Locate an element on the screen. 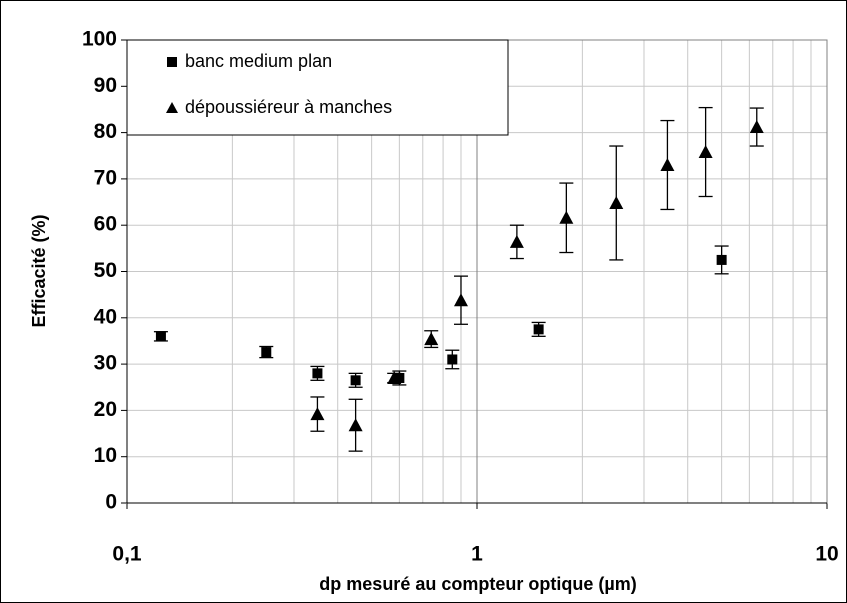 The height and width of the screenshot is (603, 847). x-tick-label: 10 is located at coordinates (826, 554).